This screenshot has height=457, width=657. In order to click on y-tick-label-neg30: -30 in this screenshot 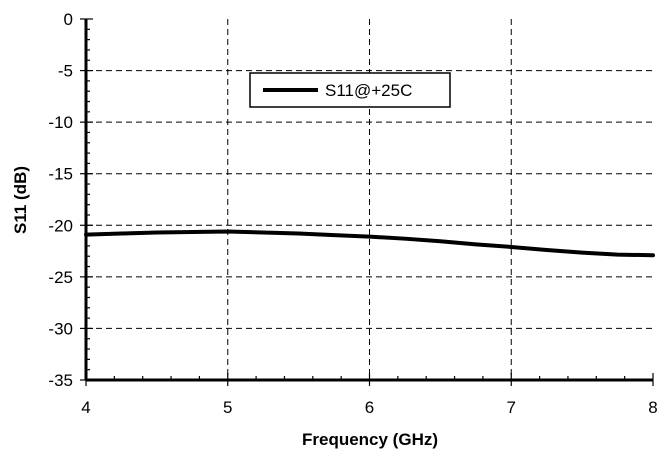, I will do `click(60, 328)`.